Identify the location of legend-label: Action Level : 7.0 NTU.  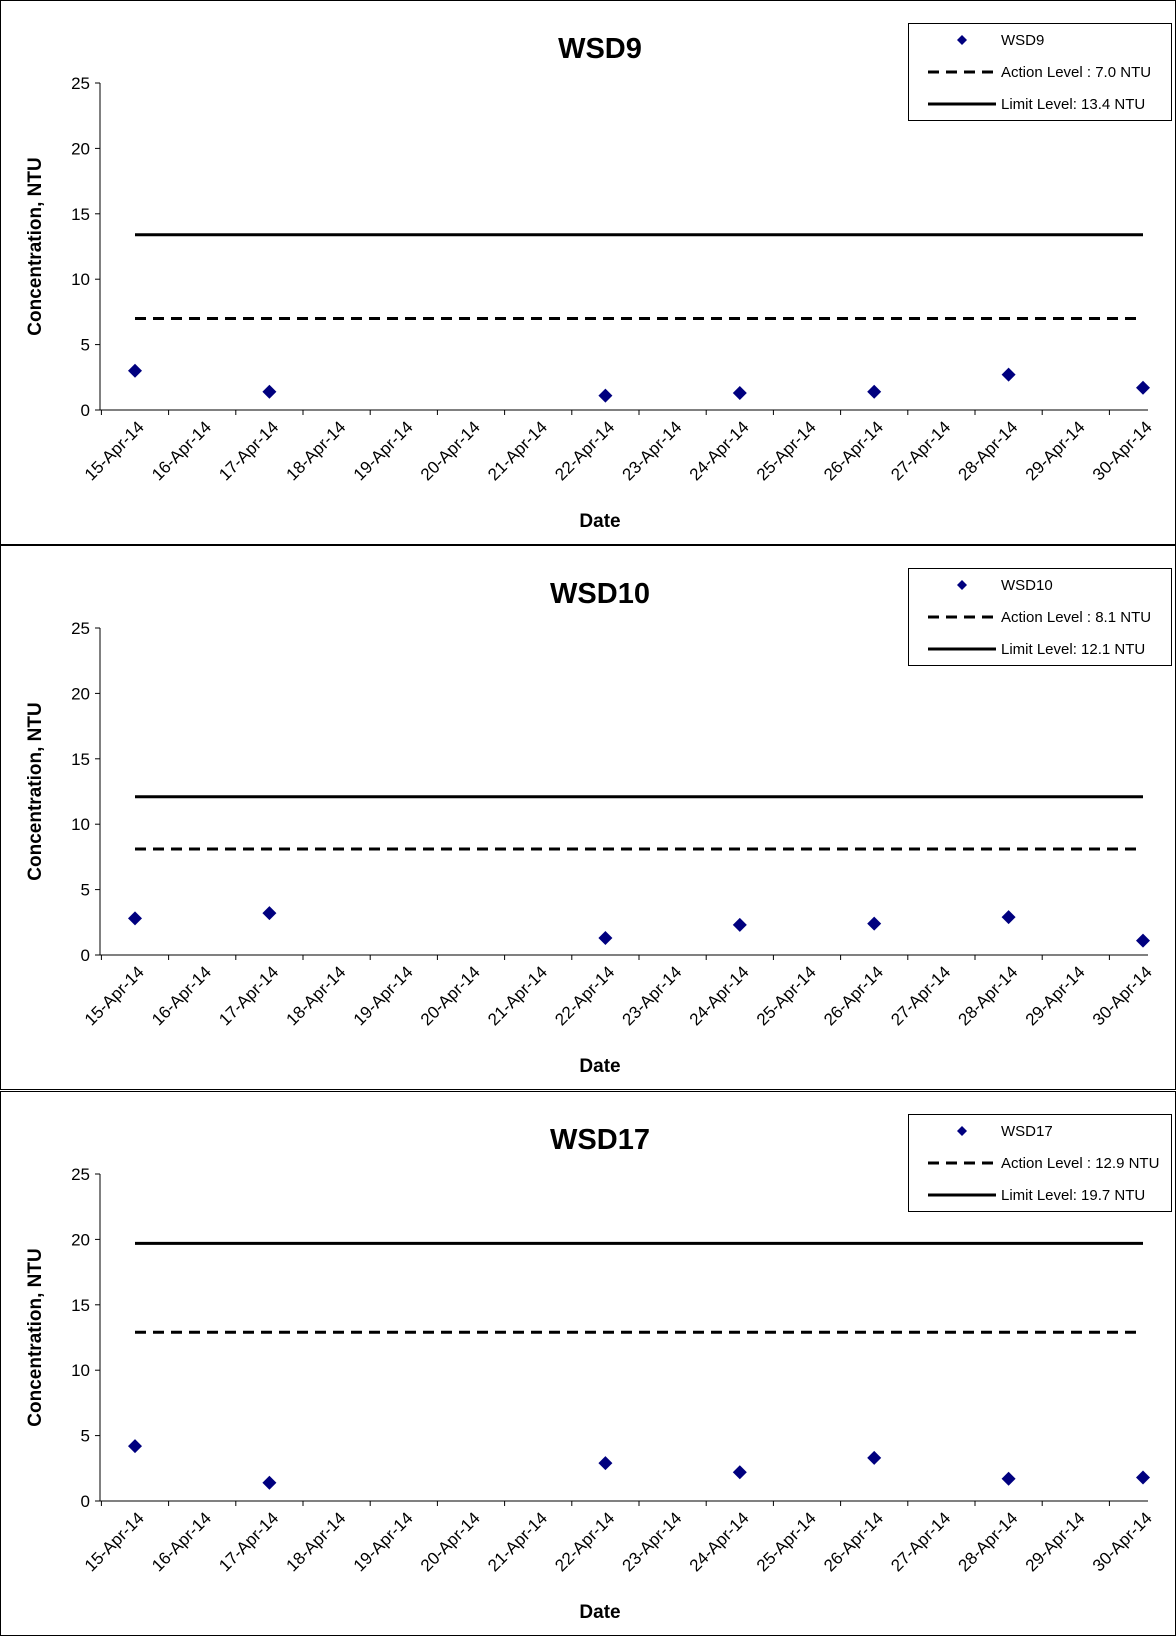
(1076, 72).